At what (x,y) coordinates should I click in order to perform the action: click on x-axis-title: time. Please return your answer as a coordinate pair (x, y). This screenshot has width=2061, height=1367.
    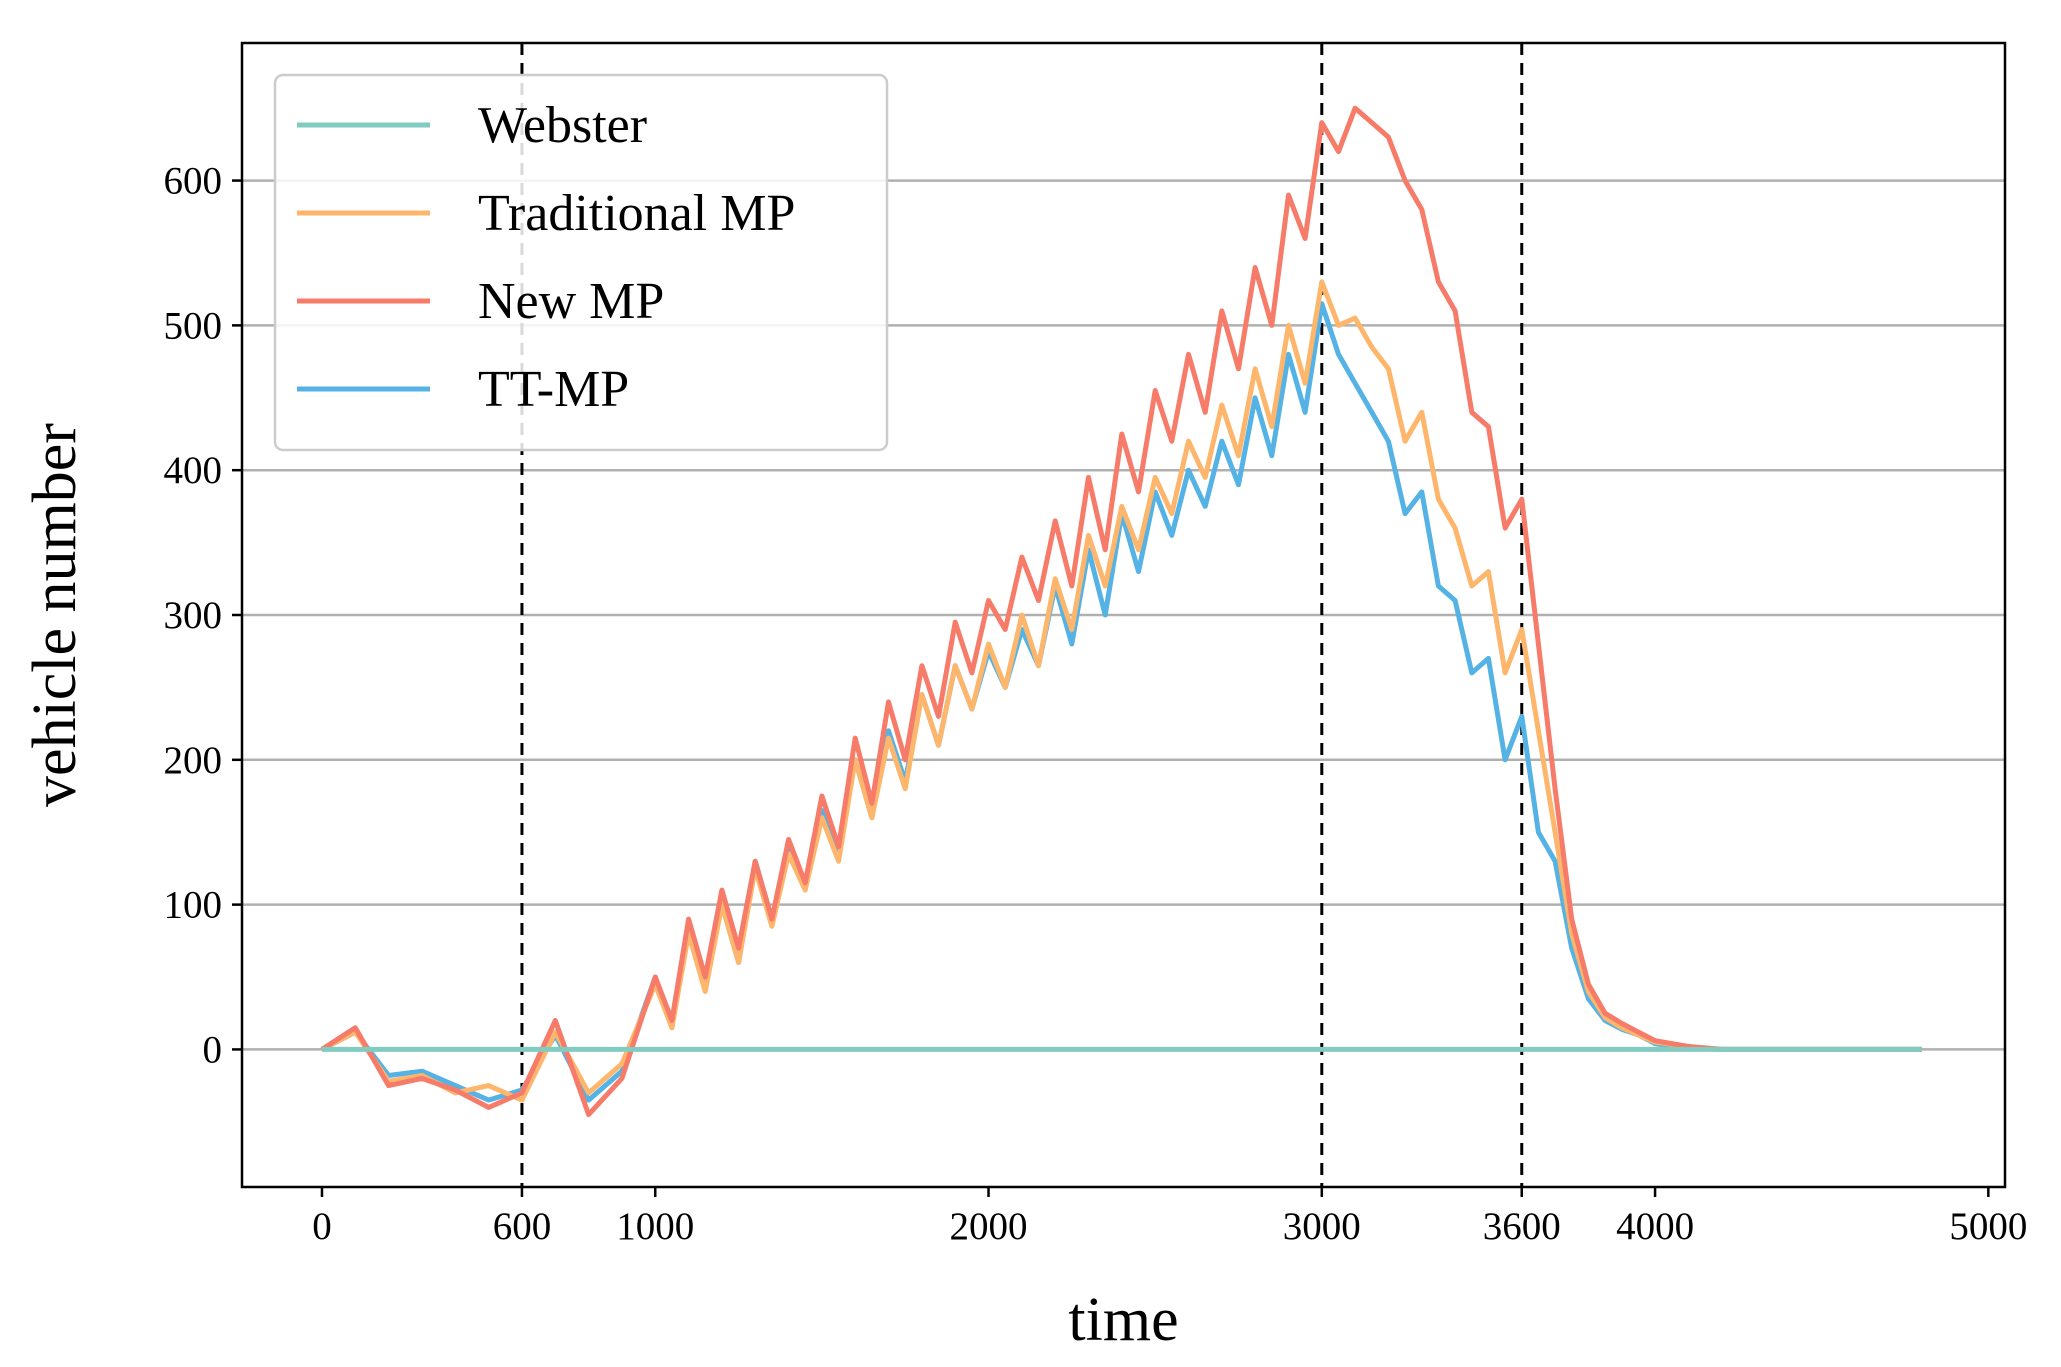
    Looking at the image, I should click on (1123, 1320).